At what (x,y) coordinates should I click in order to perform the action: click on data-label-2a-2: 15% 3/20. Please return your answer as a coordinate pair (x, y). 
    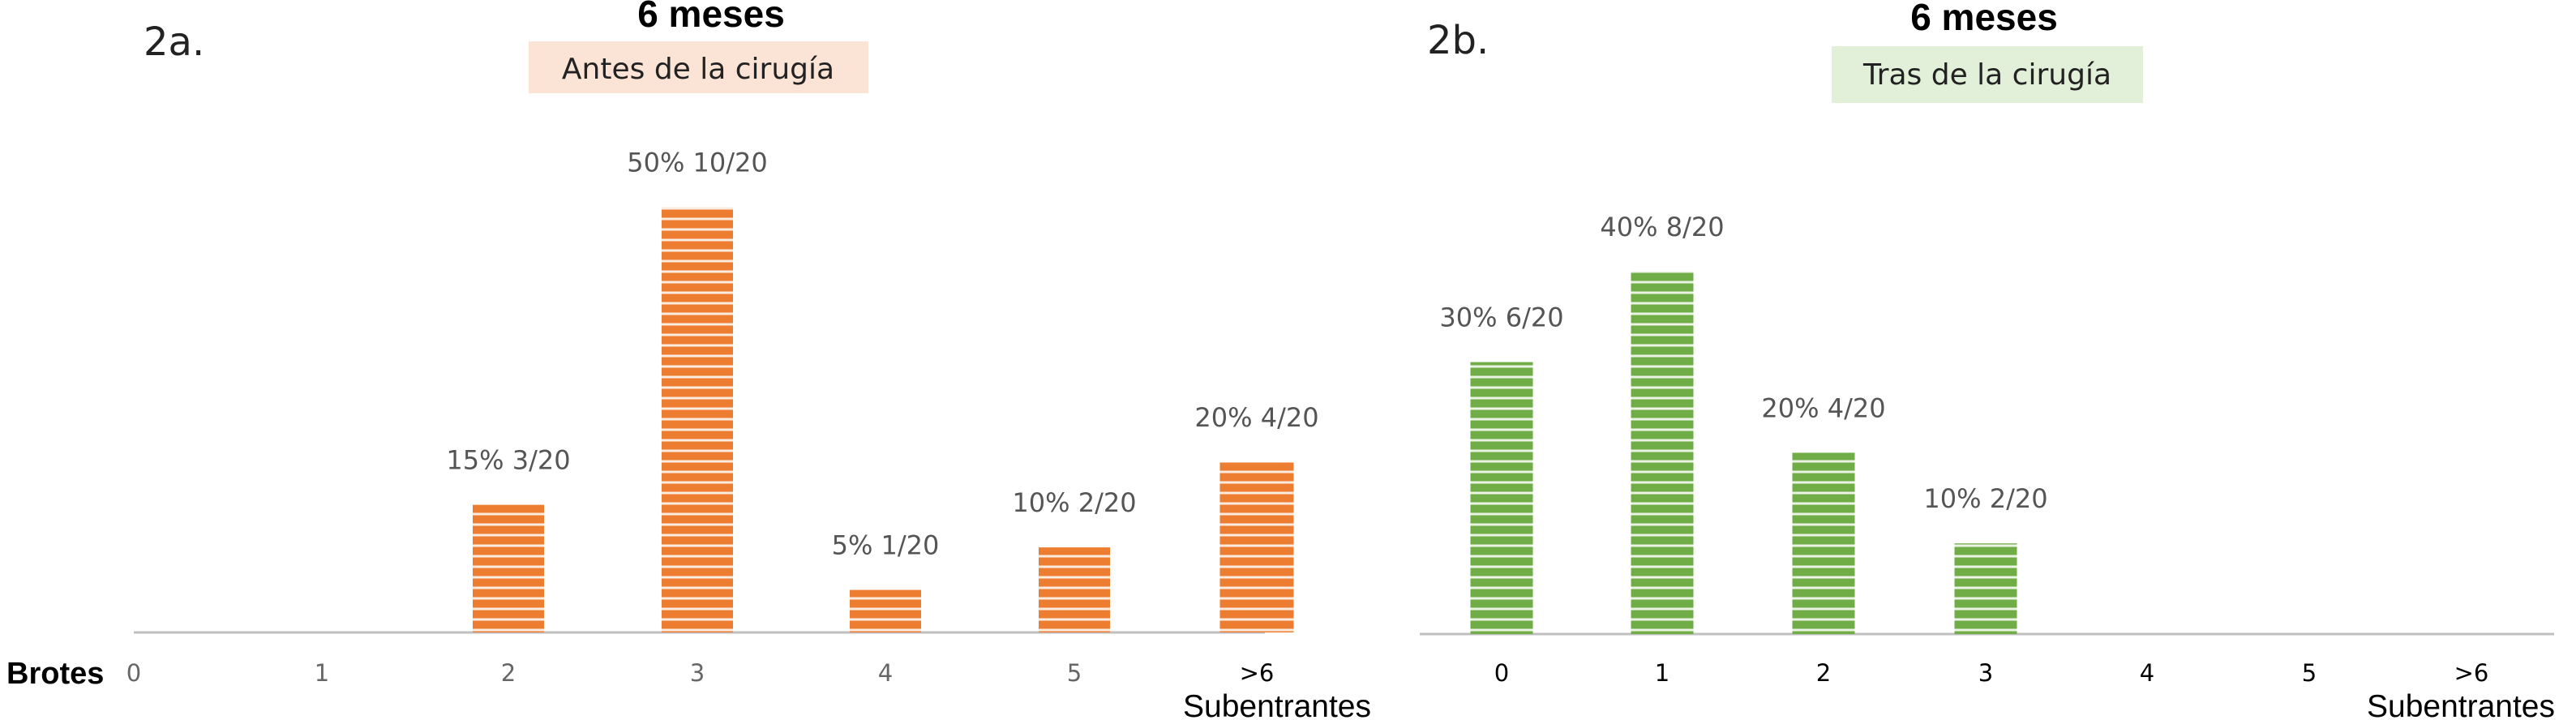
    Looking at the image, I should click on (508, 461).